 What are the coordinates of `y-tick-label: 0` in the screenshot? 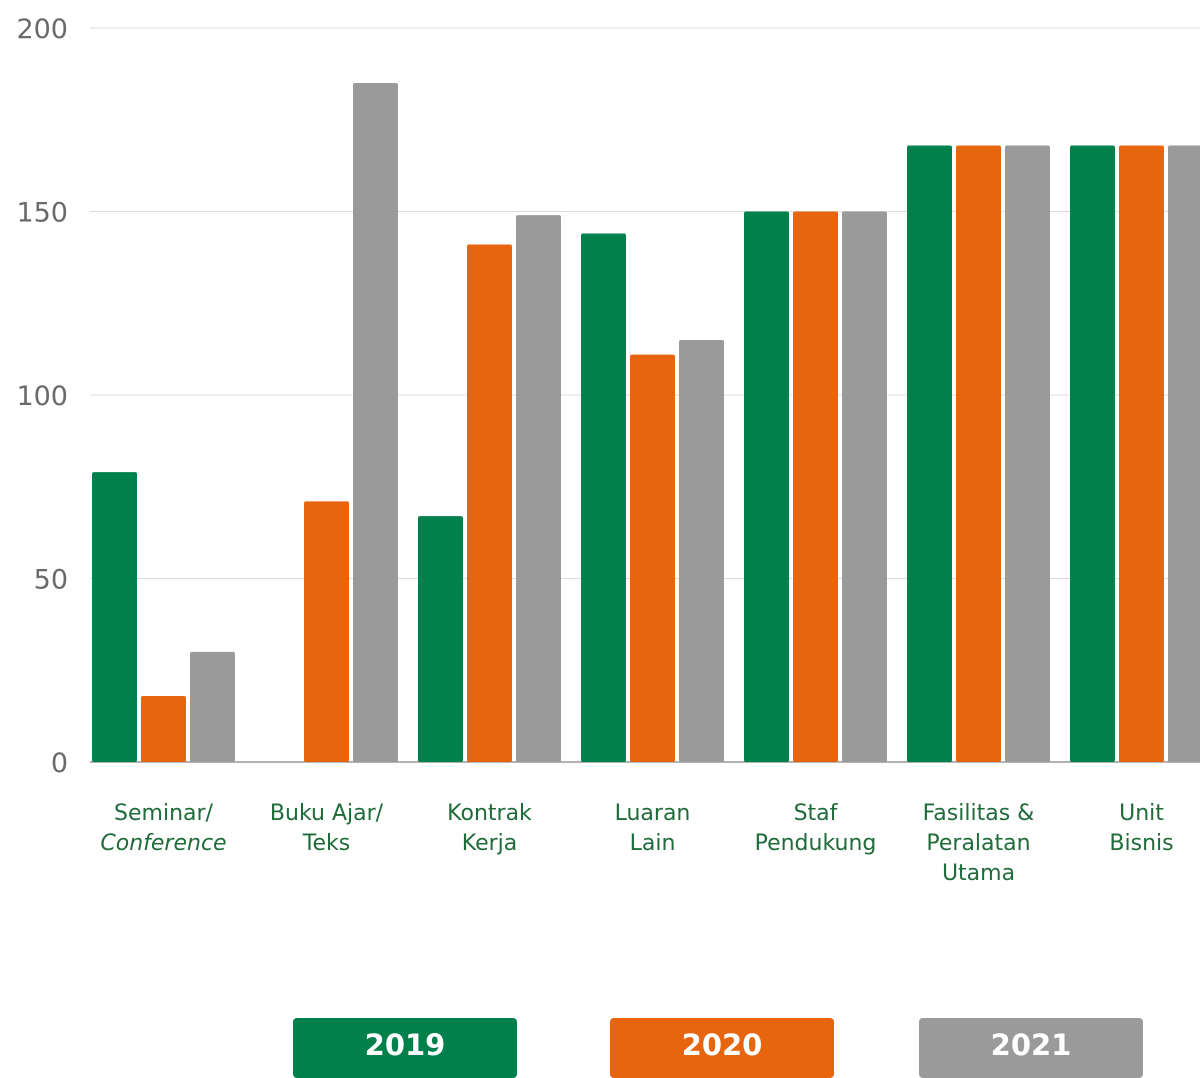 It's located at (59, 763).